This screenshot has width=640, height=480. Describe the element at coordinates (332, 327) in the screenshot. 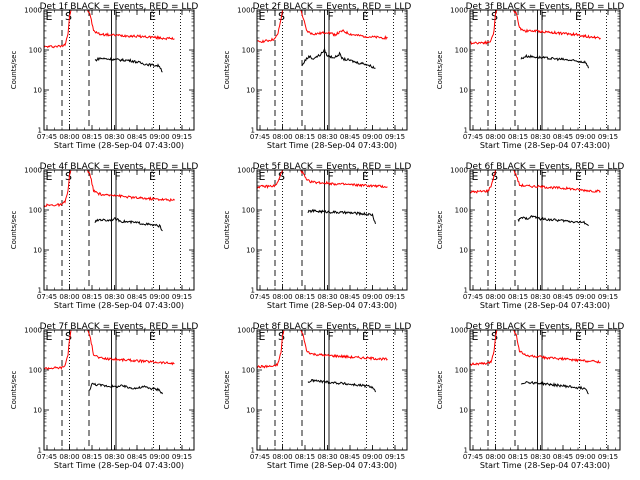

I see `chart-title: Det 8f BLACK = Events, RED = LLD` at that location.